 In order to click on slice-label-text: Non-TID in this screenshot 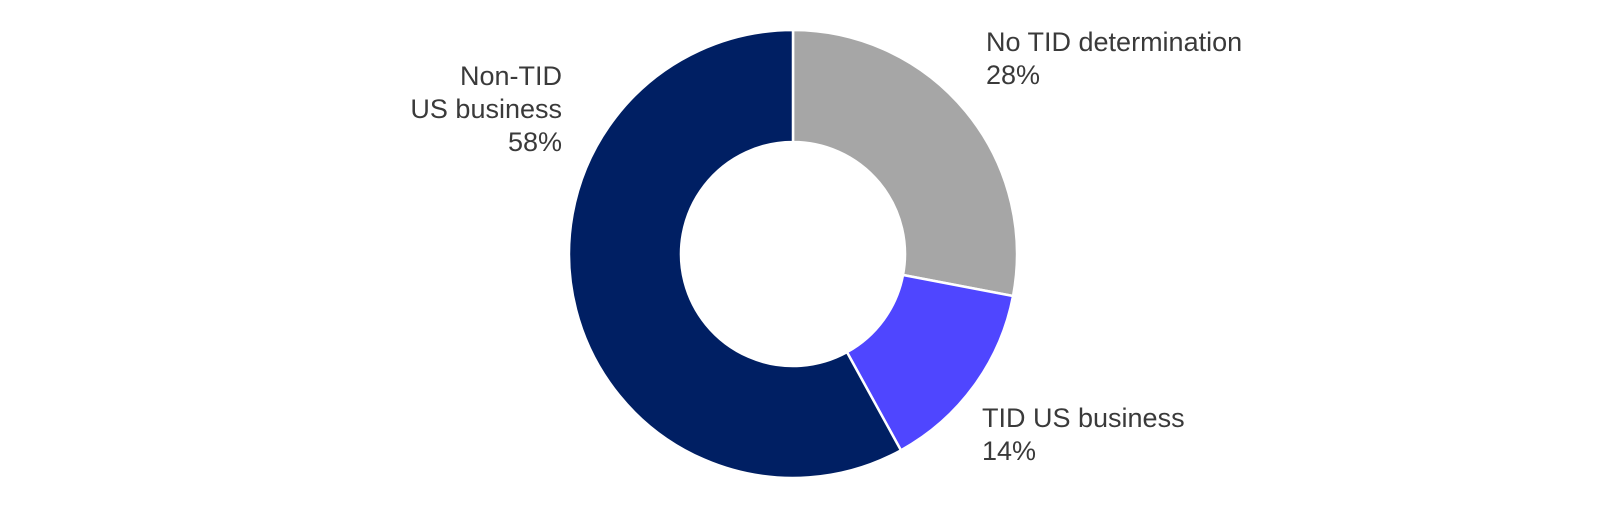, I will do `click(510, 76)`.